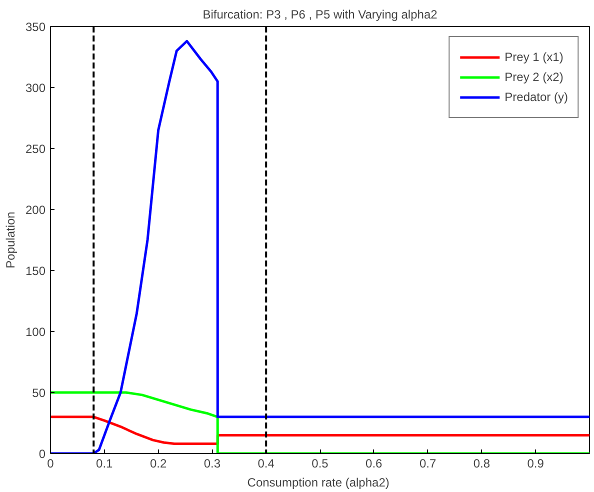 The image size is (594, 492). Describe the element at coordinates (320, 463) in the screenshot. I see `x-tick-label: 0.5` at that location.